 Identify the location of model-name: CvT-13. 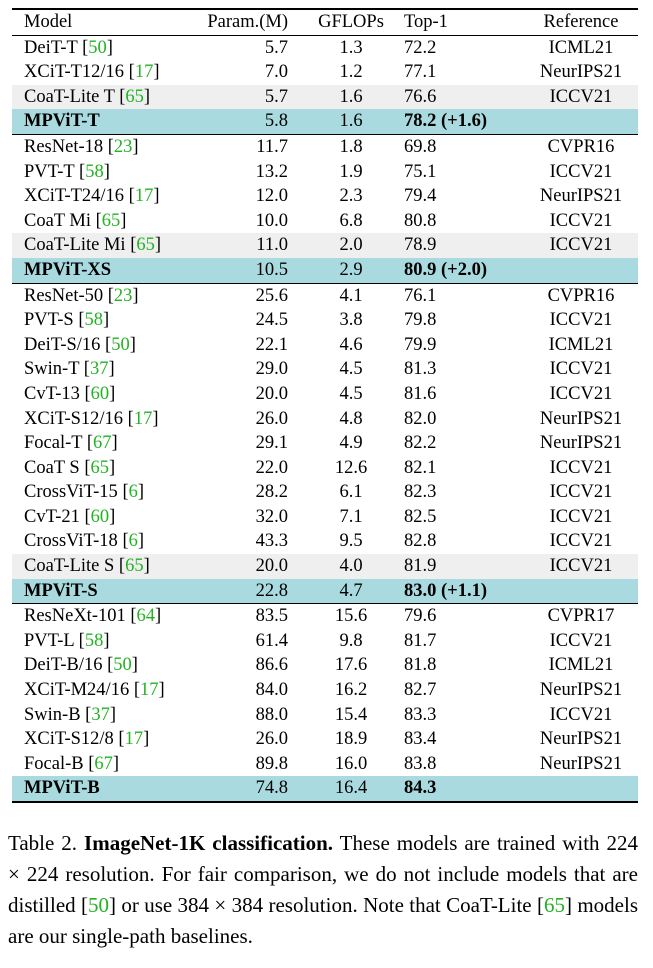
(52, 393).